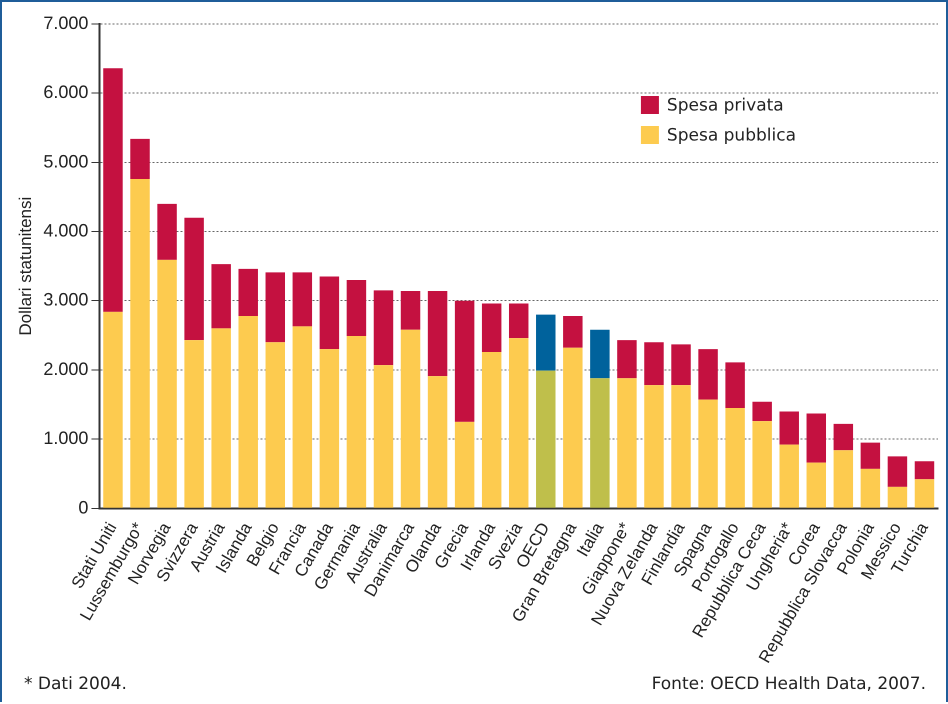 The width and height of the screenshot is (948, 704). I want to click on y-tick-label: 2.000, so click(65, 368).